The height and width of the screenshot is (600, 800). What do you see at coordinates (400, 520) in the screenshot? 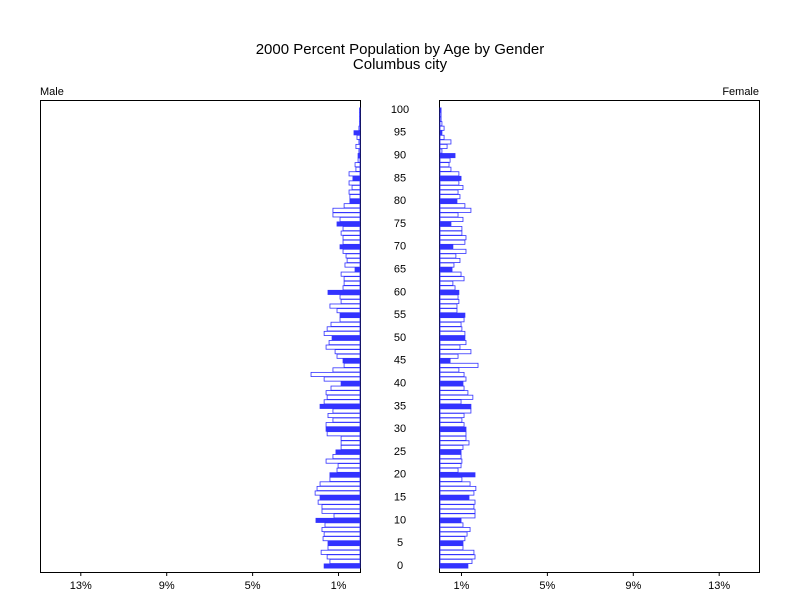
I see `age-label: 10` at bounding box center [400, 520].